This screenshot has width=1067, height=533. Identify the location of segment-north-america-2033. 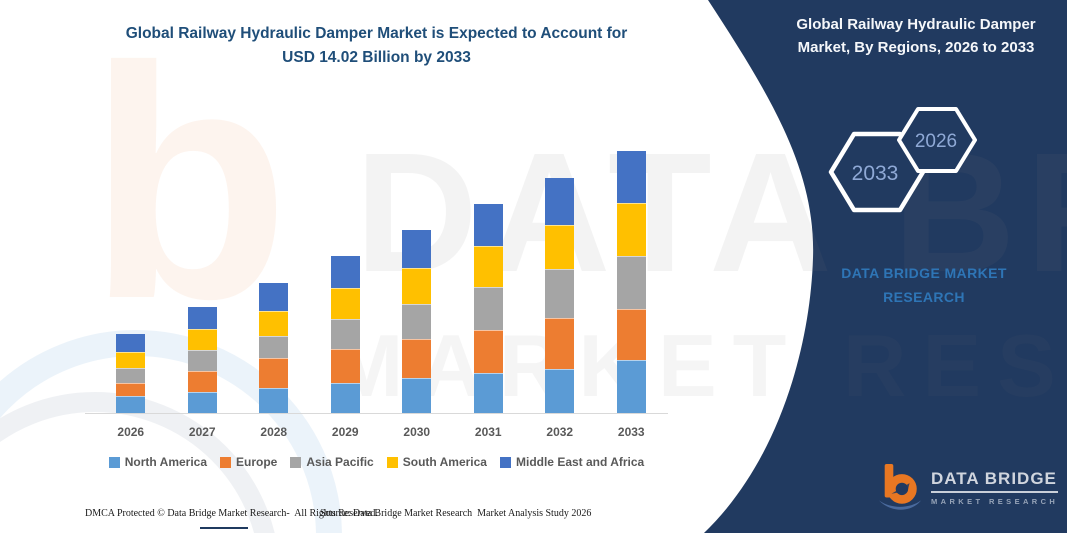
(631, 387).